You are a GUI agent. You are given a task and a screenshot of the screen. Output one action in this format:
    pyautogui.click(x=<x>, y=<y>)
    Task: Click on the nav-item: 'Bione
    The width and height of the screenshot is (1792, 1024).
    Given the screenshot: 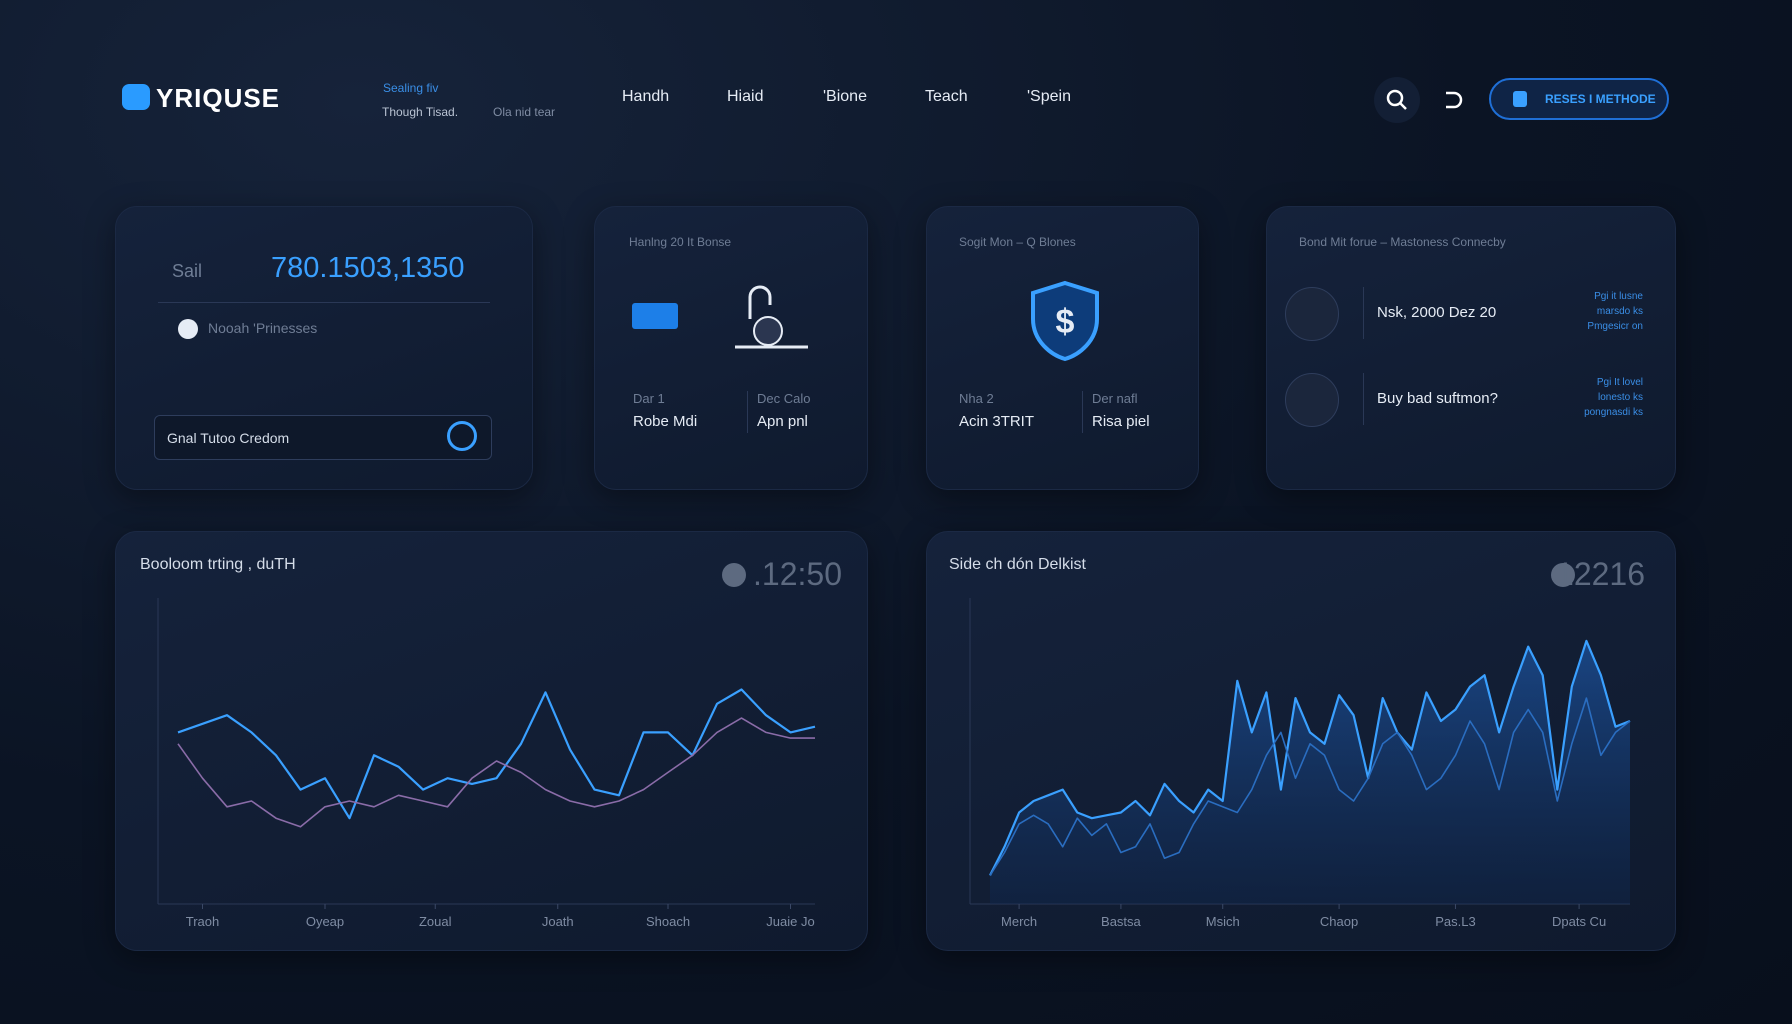 What is the action you would take?
    pyautogui.click(x=845, y=96)
    